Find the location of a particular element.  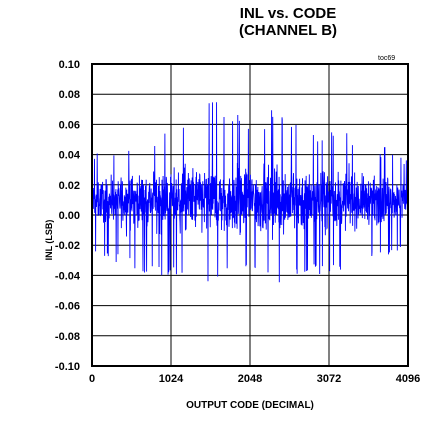

chart-title-line2: (CHANNEL B) is located at coordinates (288, 30).